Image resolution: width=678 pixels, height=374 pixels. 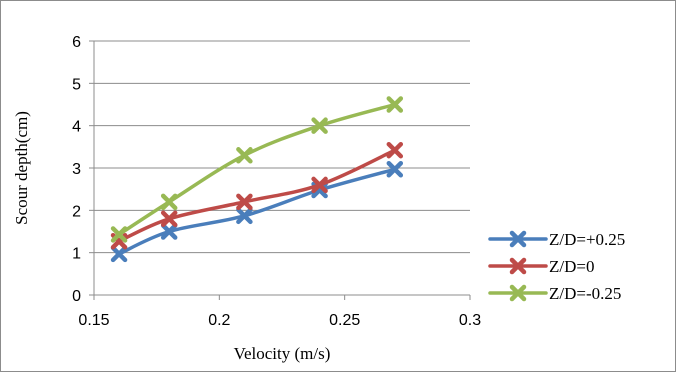 I want to click on legend-label: Z/D=-0.25, so click(x=585, y=293).